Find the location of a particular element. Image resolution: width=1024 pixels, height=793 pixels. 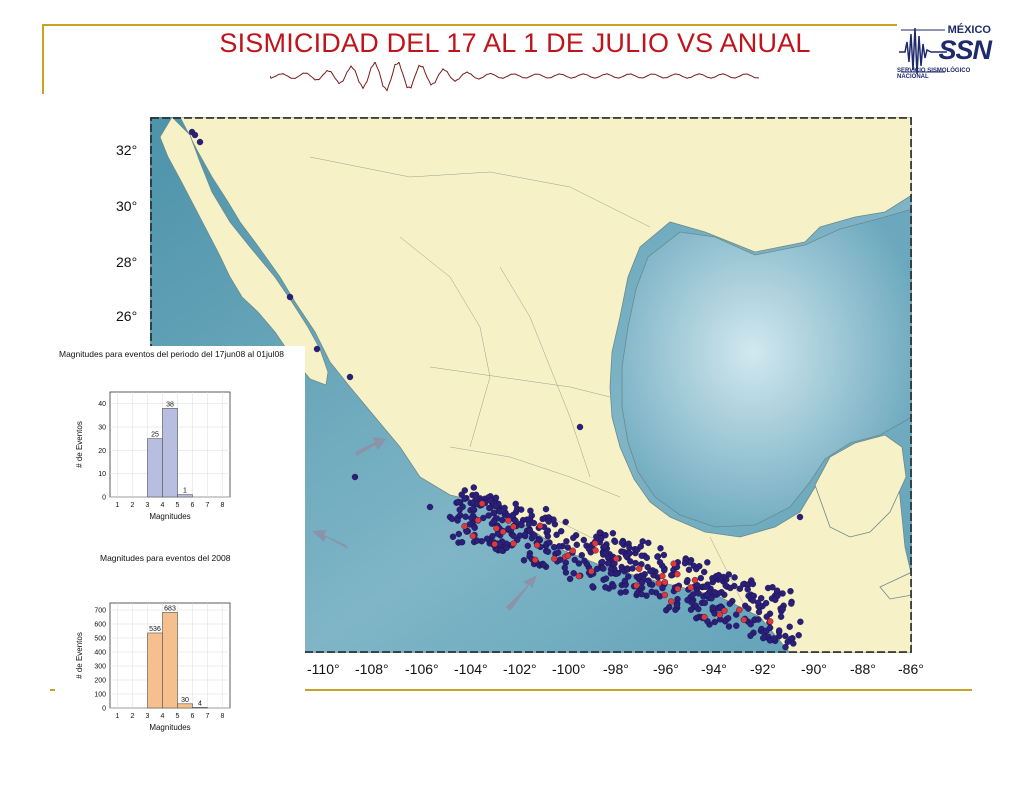

y-tick-label: 20 is located at coordinates (102, 451).